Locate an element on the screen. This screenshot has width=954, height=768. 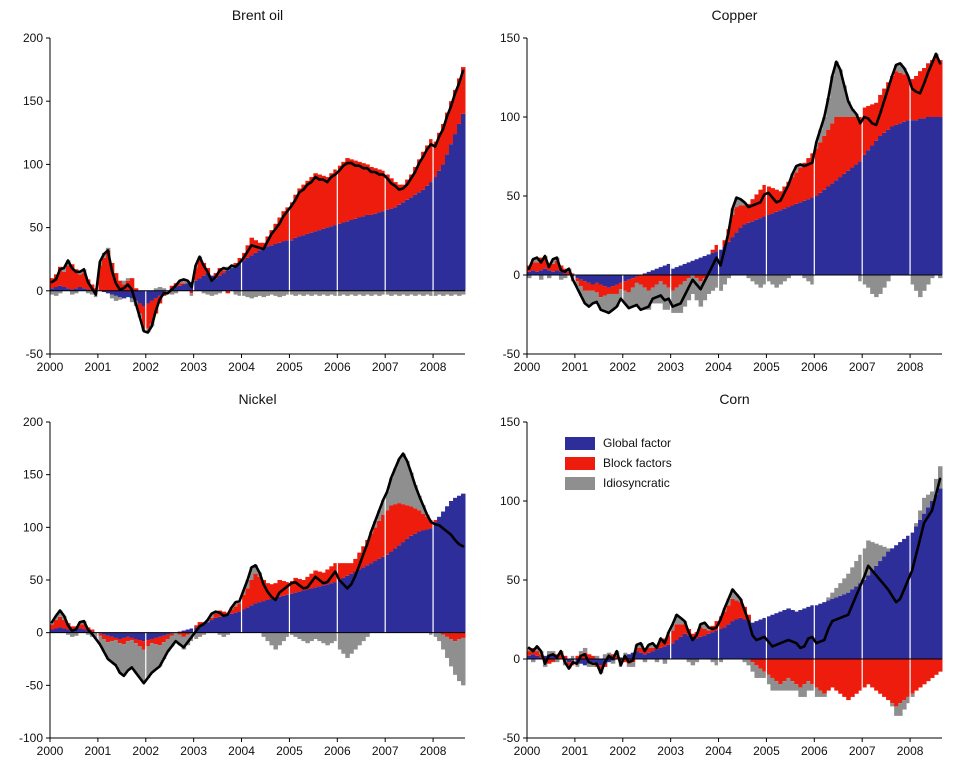
legend-label-block-factors: Block factors is located at coordinates (637, 463).